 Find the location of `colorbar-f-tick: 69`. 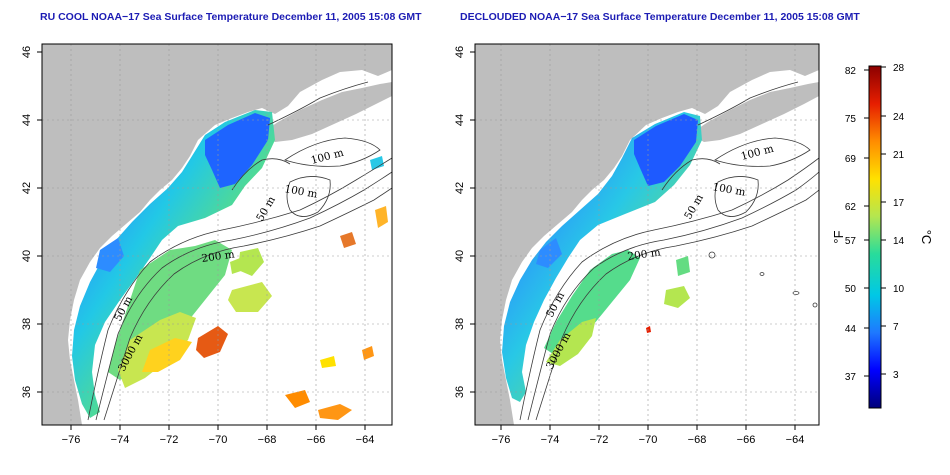

colorbar-f-tick: 69 is located at coordinates (851, 159).